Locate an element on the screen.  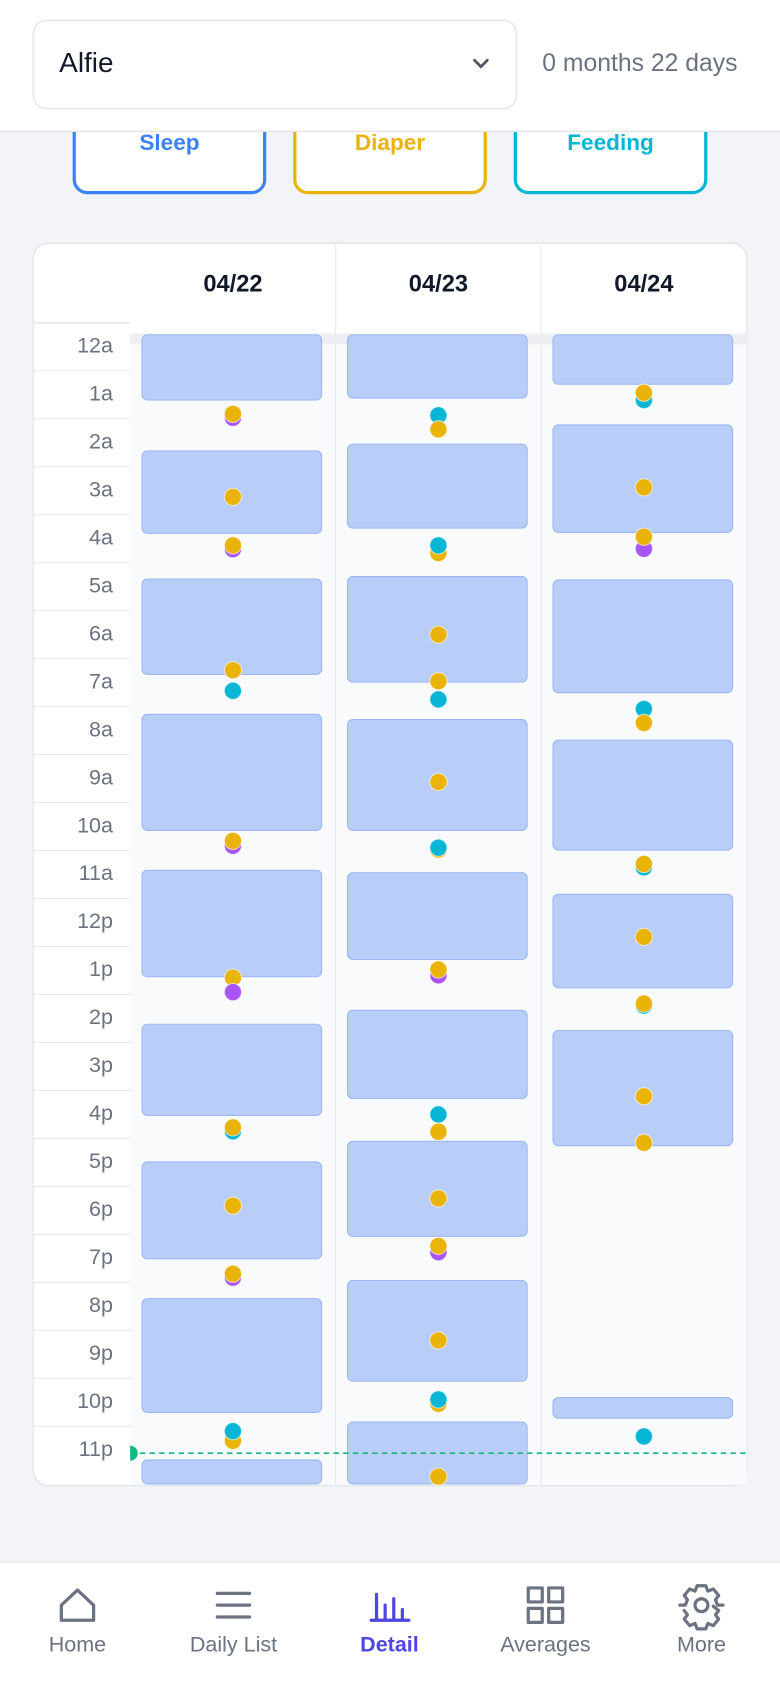
nav-label: Home is located at coordinates (77, 1645).